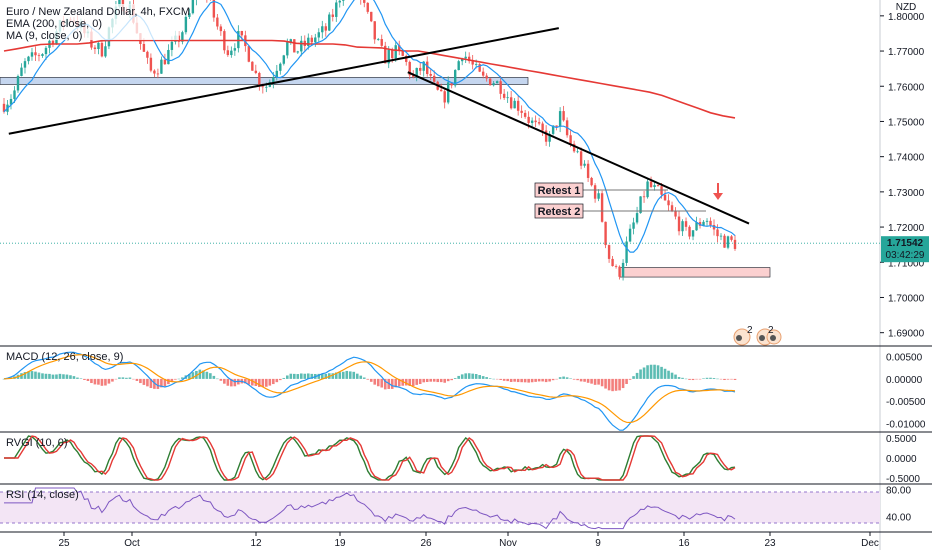  Describe the element at coordinates (906, 392) in the screenshot. I see `macd-axis: 0.00500 0.00000 -0.00500 -0.01000` at that location.